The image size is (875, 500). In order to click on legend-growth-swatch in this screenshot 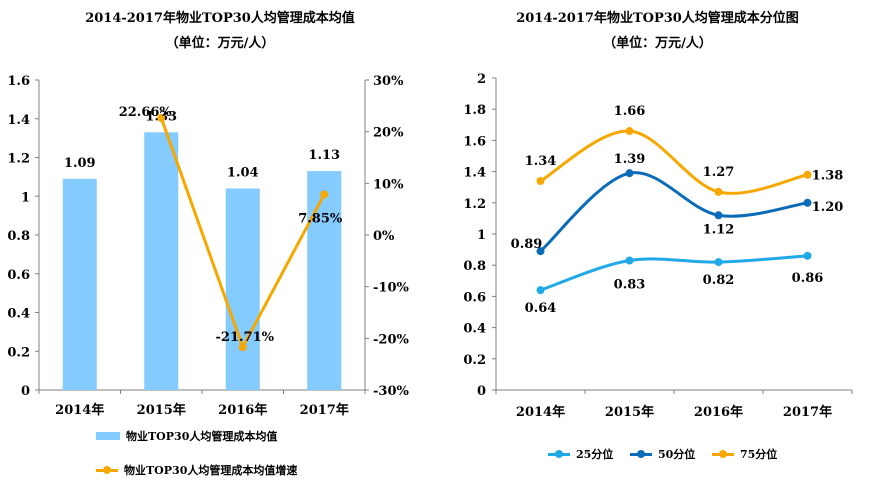, I will do `click(107, 470)`.